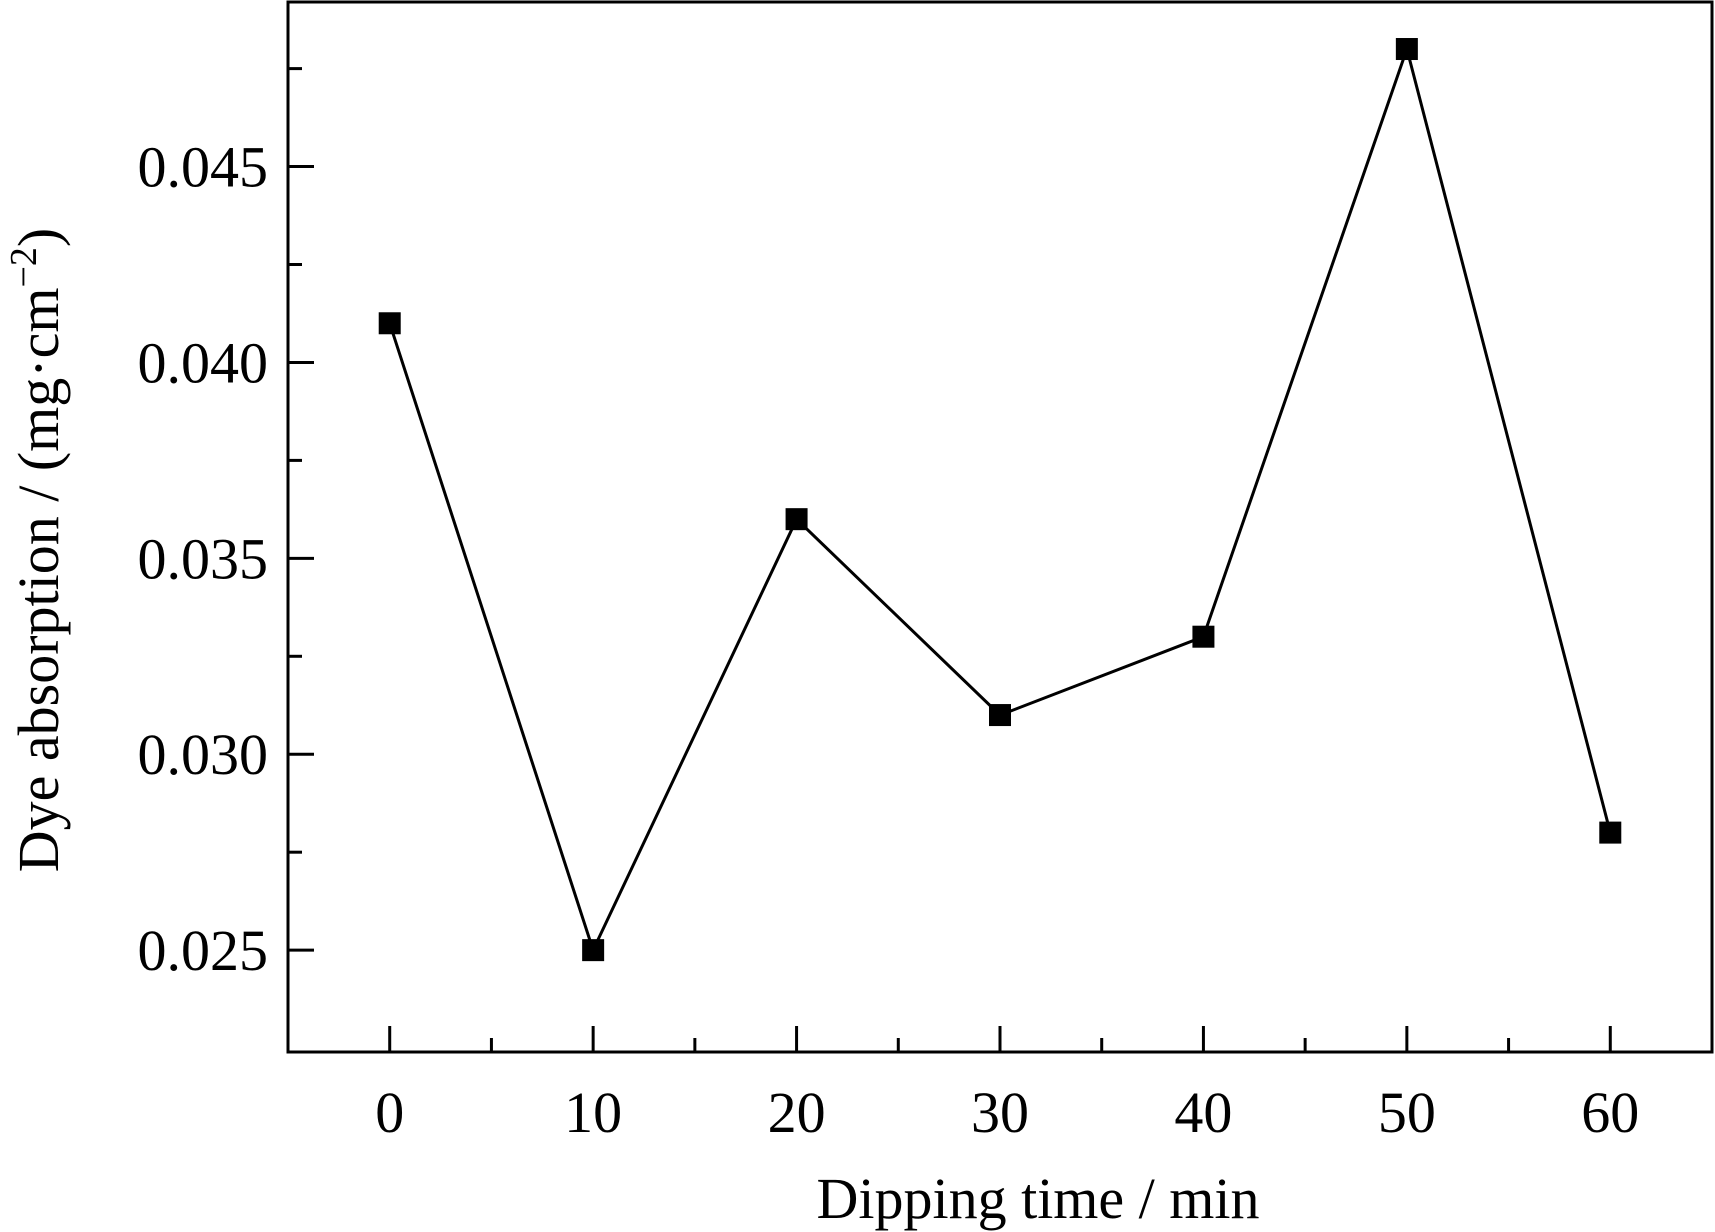 The image size is (1715, 1232). What do you see at coordinates (1203, 1112) in the screenshot?
I see `x-tick-label: 40` at bounding box center [1203, 1112].